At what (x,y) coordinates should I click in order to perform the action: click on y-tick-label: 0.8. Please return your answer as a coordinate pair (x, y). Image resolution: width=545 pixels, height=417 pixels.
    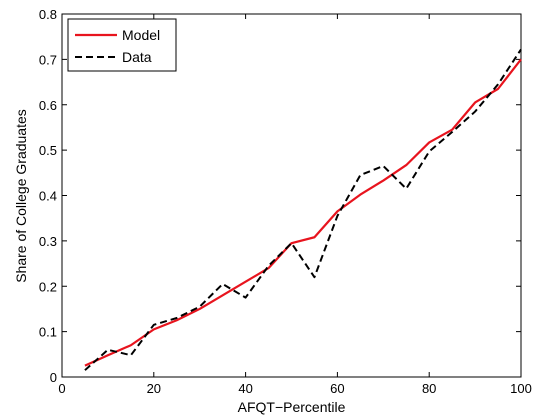
    Looking at the image, I should click on (48, 14).